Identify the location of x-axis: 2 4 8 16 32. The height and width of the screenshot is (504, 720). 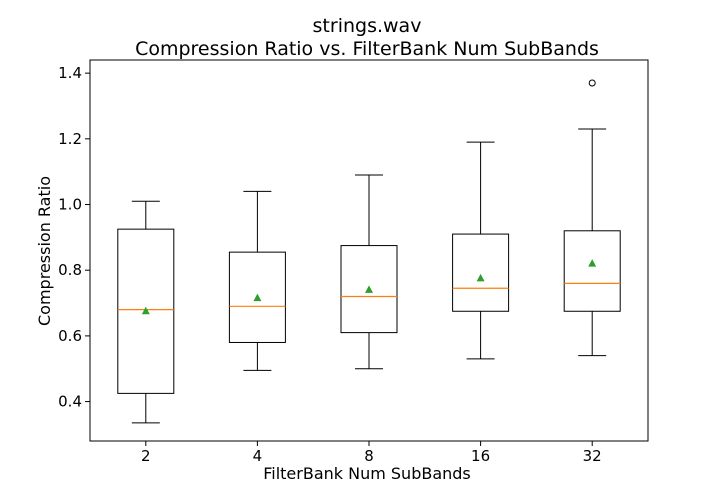
(371, 453).